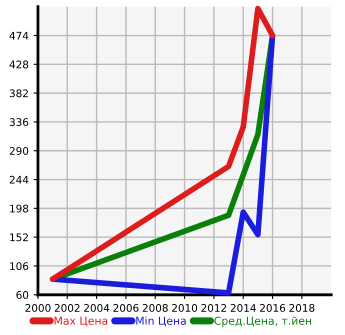 The height and width of the screenshot is (335, 345). What do you see at coordinates (155, 308) in the screenshot?
I see `x-tick-label: 2008` at bounding box center [155, 308].